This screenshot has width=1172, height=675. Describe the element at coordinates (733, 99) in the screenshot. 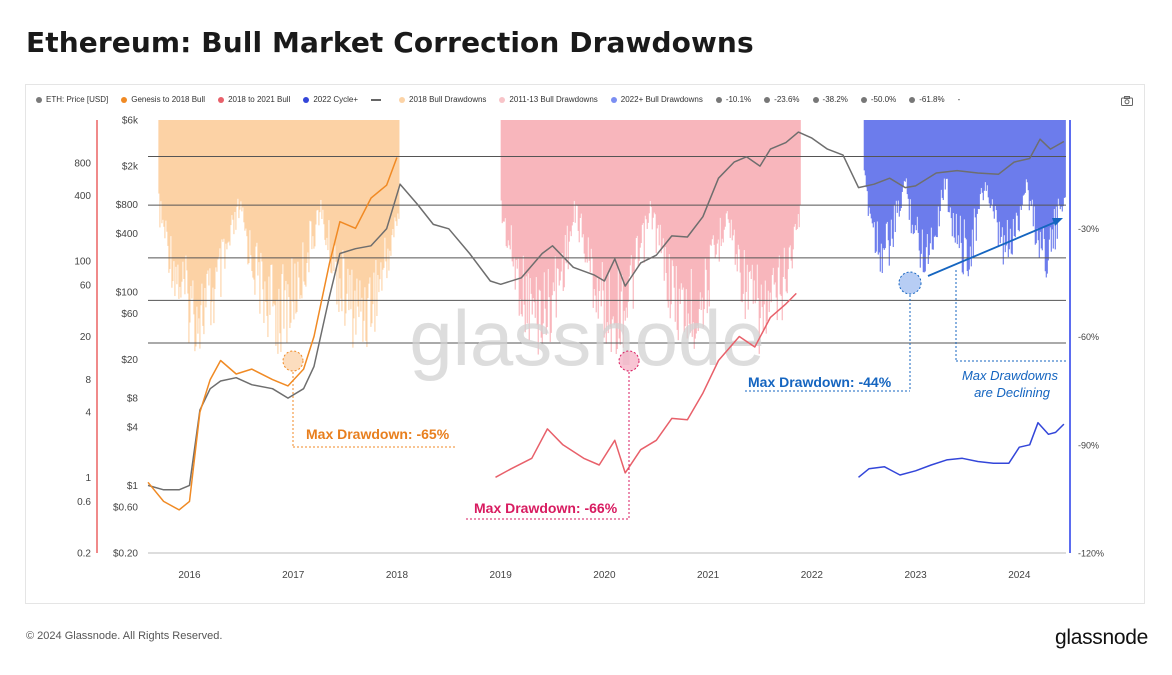

I see `legend-item: -10.1%` at that location.